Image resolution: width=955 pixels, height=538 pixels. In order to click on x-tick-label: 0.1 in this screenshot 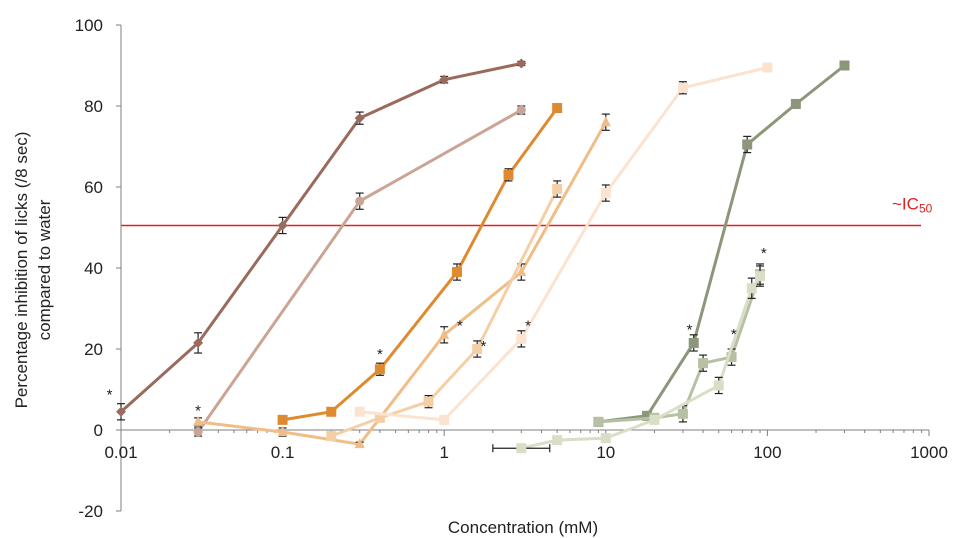, I will do `click(283, 452)`.